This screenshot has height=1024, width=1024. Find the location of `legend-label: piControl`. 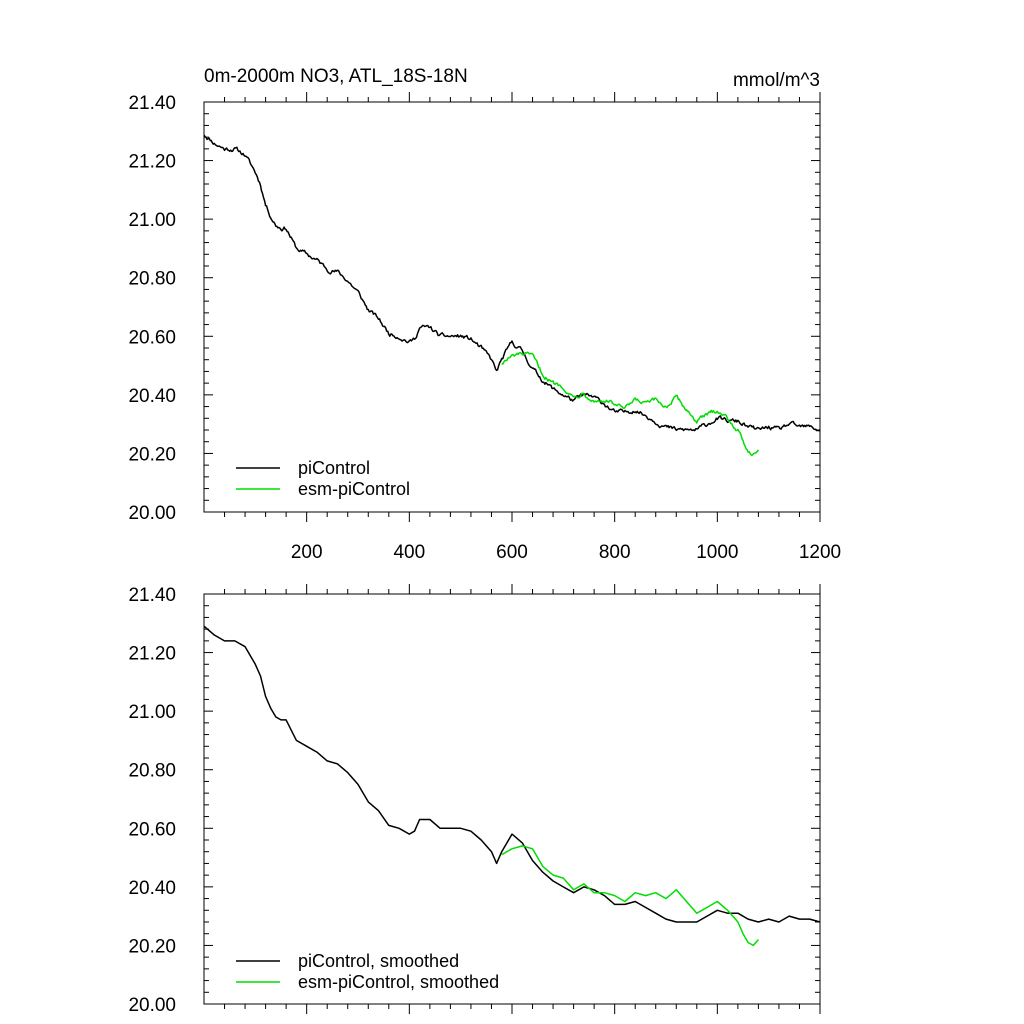

legend-label: piControl is located at coordinates (334, 468).